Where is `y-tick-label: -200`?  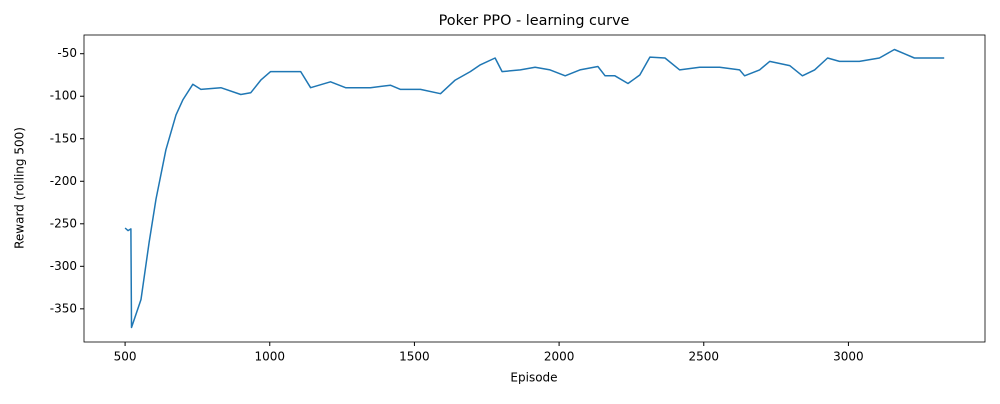
y-tick-label: -200 is located at coordinates (63, 181).